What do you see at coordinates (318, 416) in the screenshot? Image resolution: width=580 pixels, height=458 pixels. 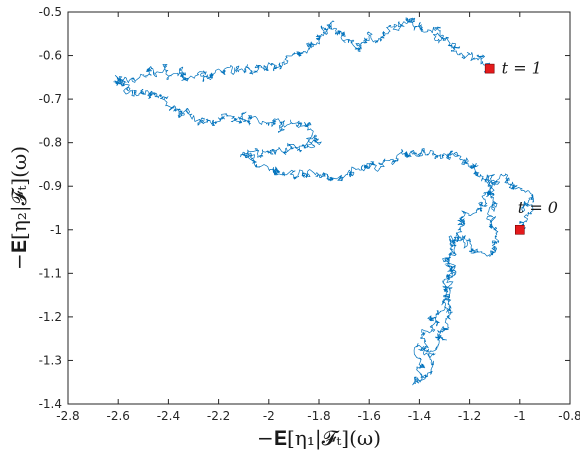 I see `x-tick-label: -1.8` at bounding box center [318, 416].